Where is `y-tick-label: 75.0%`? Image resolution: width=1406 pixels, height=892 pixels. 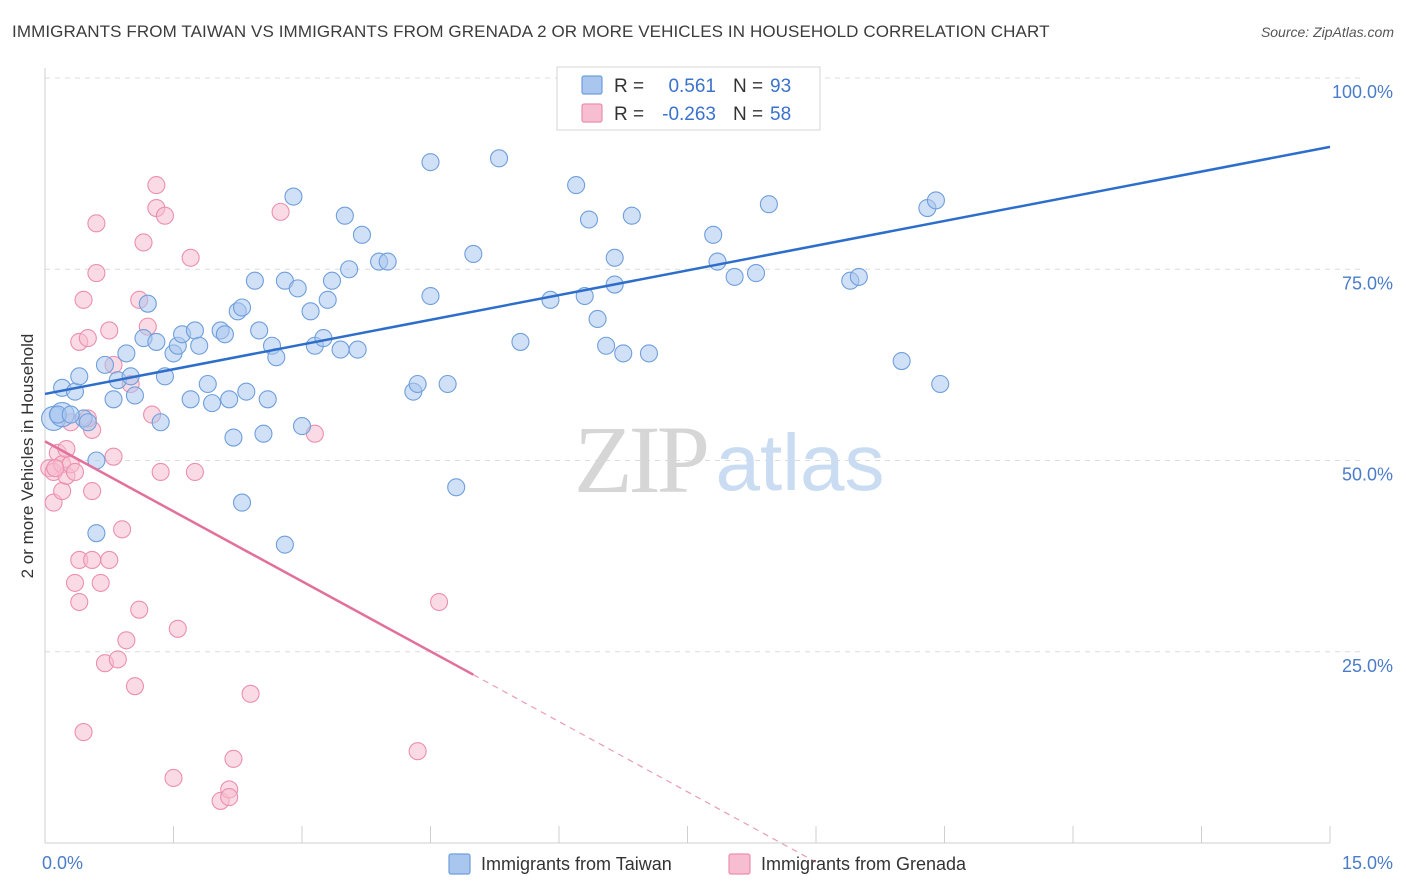
y-tick-label: 75.0% is located at coordinates (1367, 283).